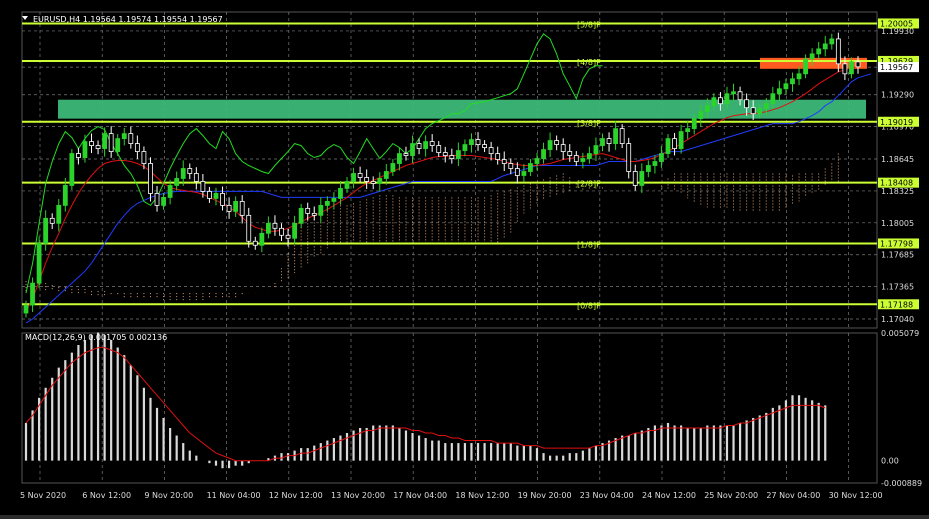  What do you see at coordinates (589, 62) in the screenshot?
I see `murrey-level-label: [4/8]P` at bounding box center [589, 62].